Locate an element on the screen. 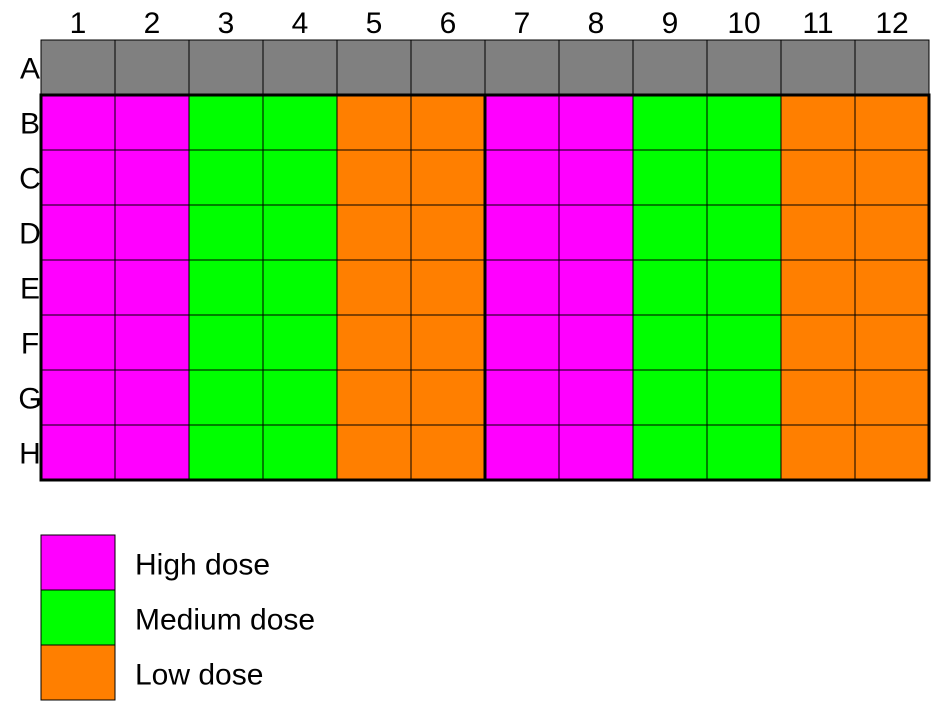 This screenshot has width=947, height=721. well-D3 is located at coordinates (226, 232).